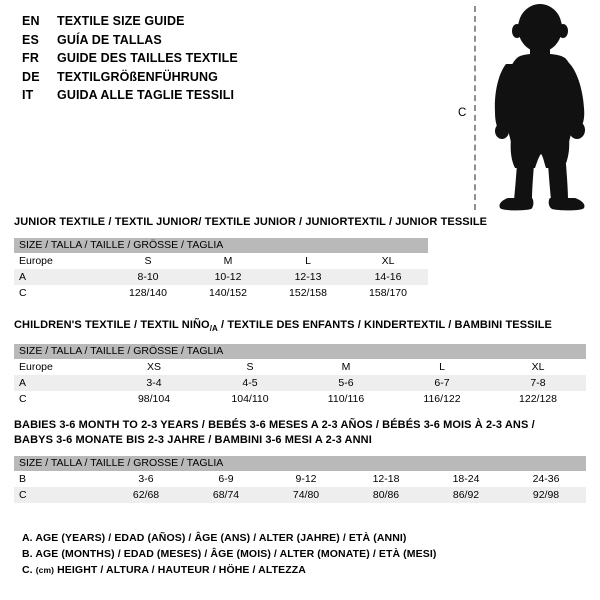  Describe the element at coordinates (308, 277) in the screenshot. I see `cell-value: 12-13` at that location.